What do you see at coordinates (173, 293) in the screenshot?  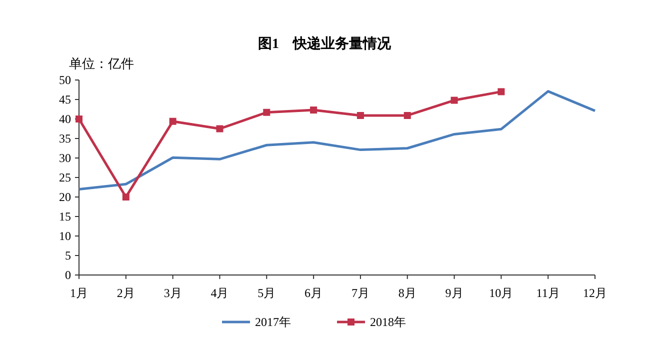 I see `x-tick-label: 3月` at bounding box center [173, 293].